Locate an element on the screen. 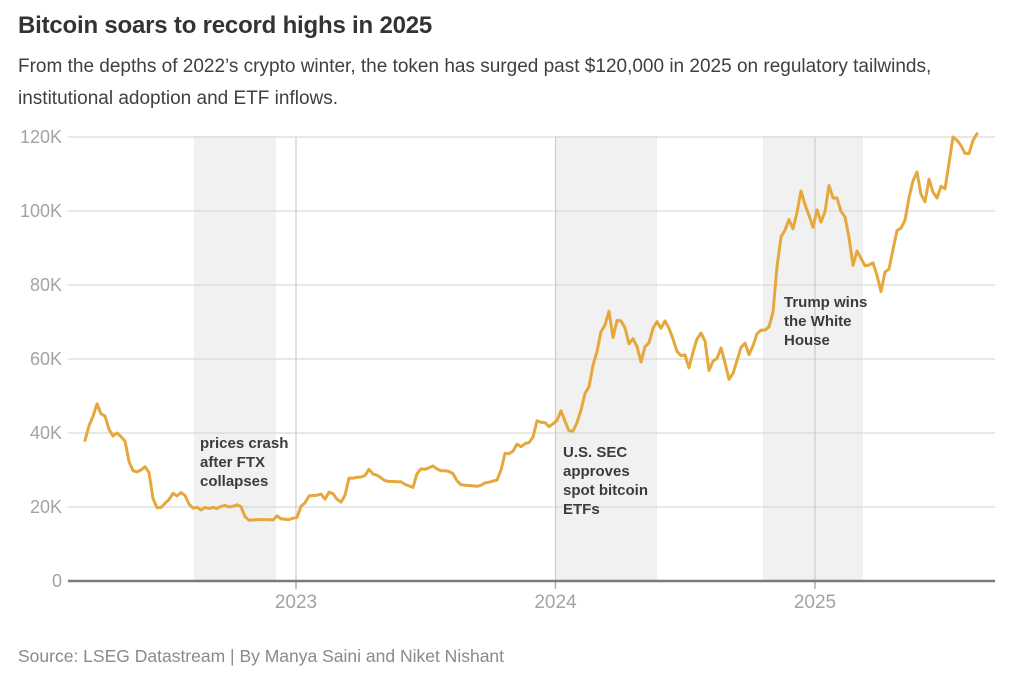 This screenshot has width=1024, height=683. y-tick-label: 60K is located at coordinates (45, 359).